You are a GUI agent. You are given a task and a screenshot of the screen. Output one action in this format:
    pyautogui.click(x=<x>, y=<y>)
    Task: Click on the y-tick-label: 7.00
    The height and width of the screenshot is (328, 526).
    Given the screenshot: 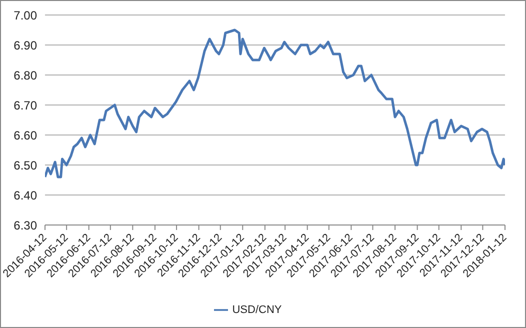 What is the action you would take?
    pyautogui.click(x=26, y=15)
    